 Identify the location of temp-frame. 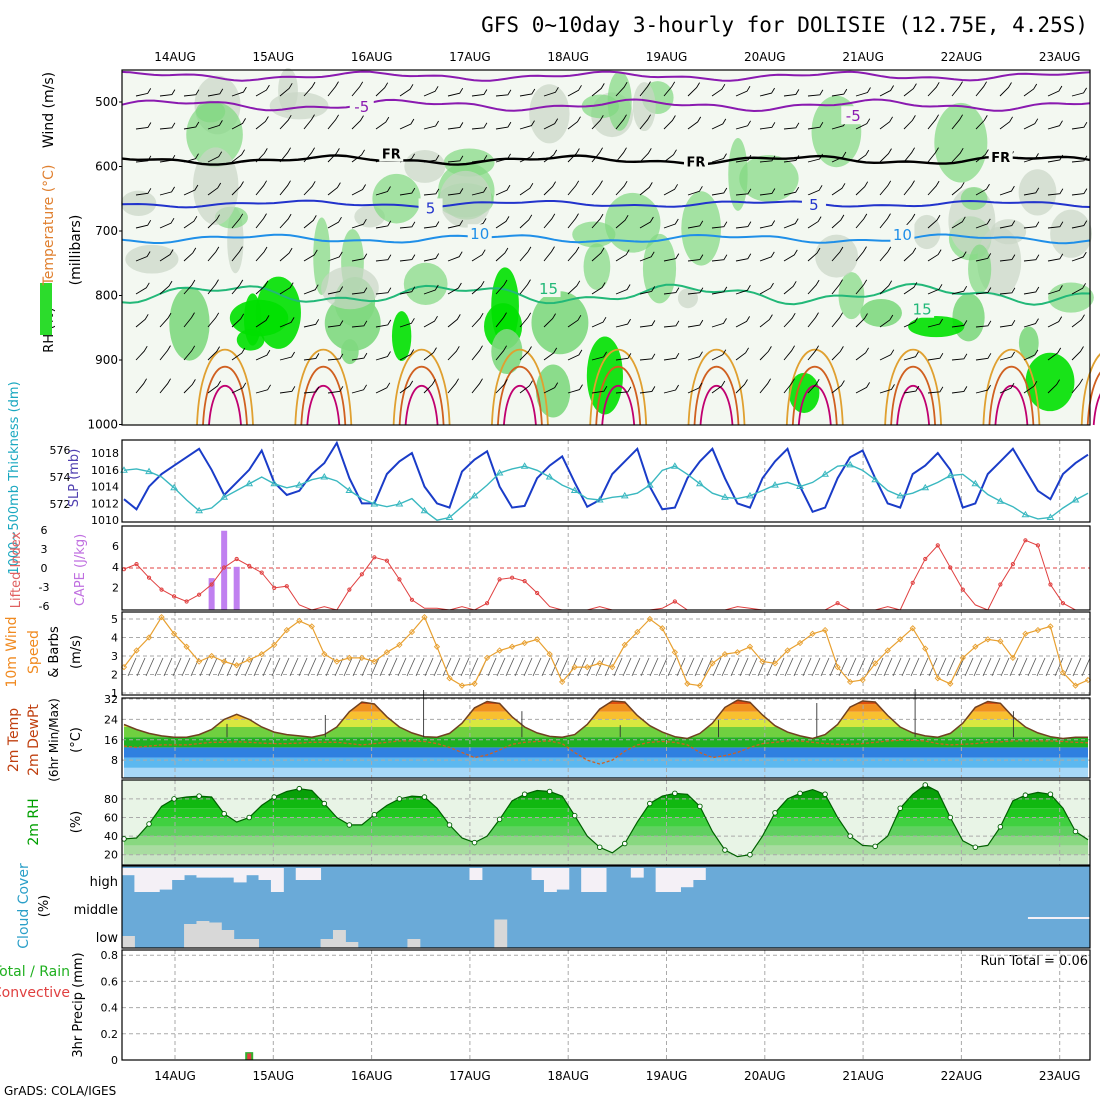
(606, 738).